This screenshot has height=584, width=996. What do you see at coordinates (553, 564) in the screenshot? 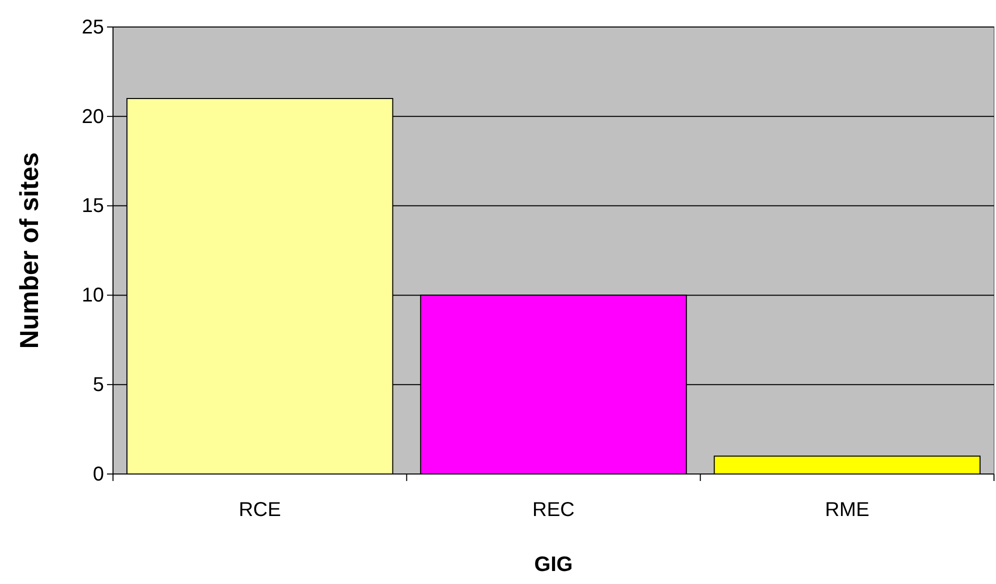
I see `x-axis-title: GIG` at bounding box center [553, 564].